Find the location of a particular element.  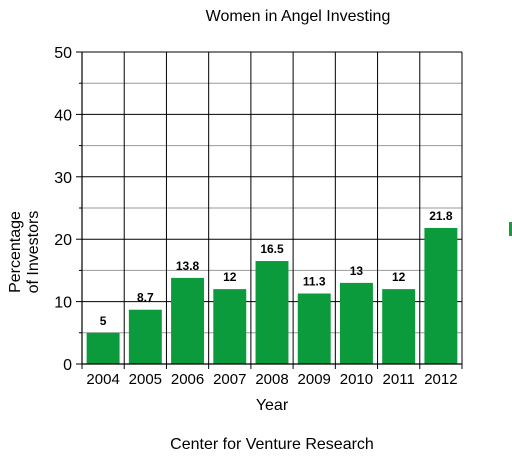

bar-value-label: 5 is located at coordinates (103, 321).